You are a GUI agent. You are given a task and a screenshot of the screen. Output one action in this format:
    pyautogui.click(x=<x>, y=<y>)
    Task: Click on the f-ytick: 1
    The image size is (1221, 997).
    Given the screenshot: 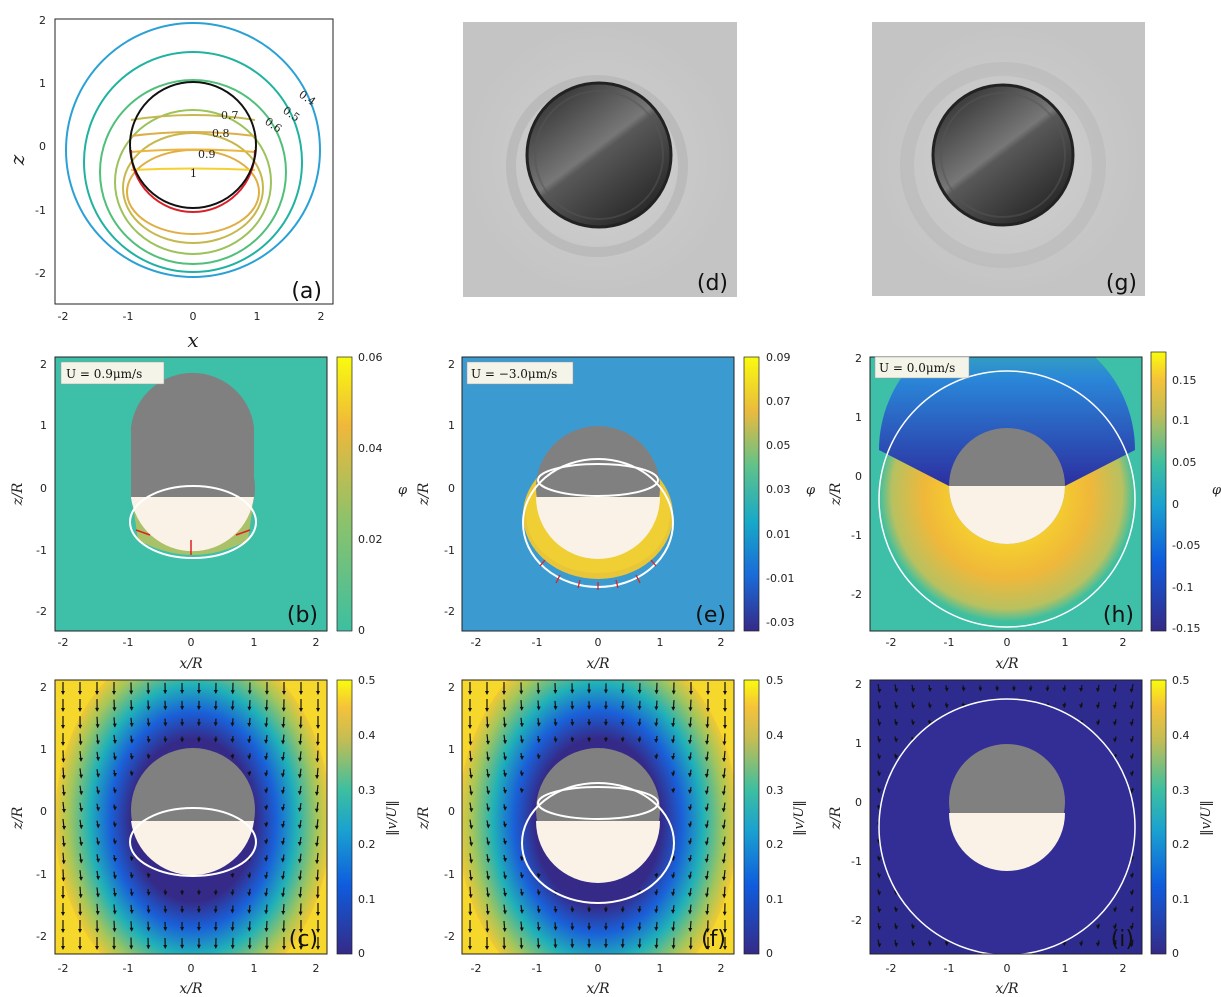 What is the action you would take?
    pyautogui.click(x=451, y=749)
    